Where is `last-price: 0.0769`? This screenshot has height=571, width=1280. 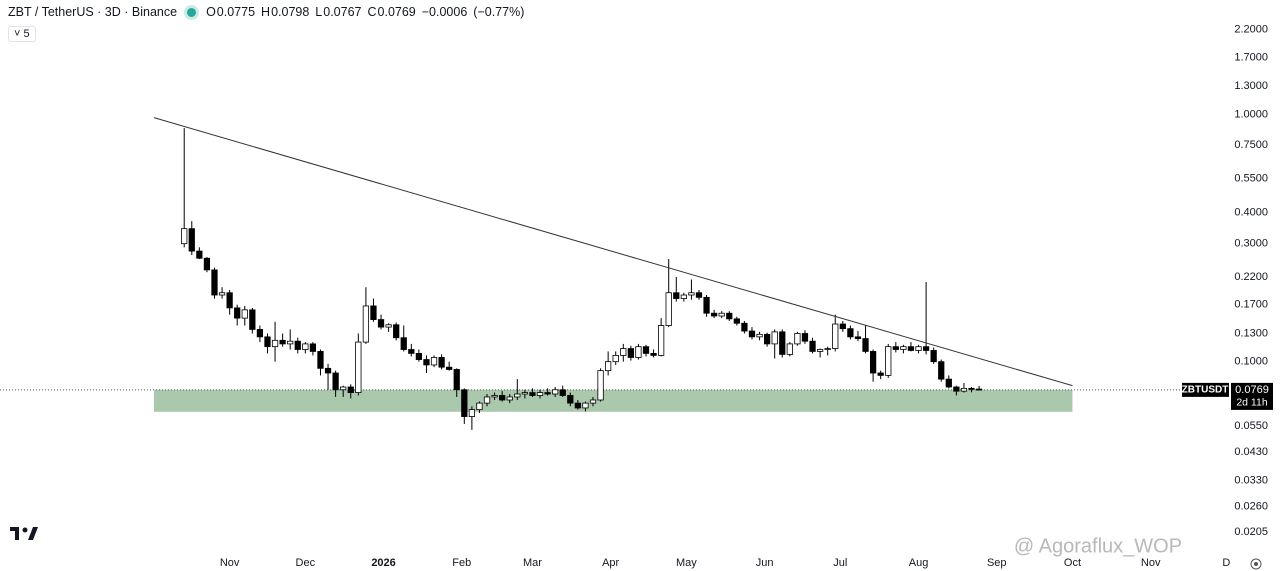
last-price: 0.0769 is located at coordinates (1252, 390).